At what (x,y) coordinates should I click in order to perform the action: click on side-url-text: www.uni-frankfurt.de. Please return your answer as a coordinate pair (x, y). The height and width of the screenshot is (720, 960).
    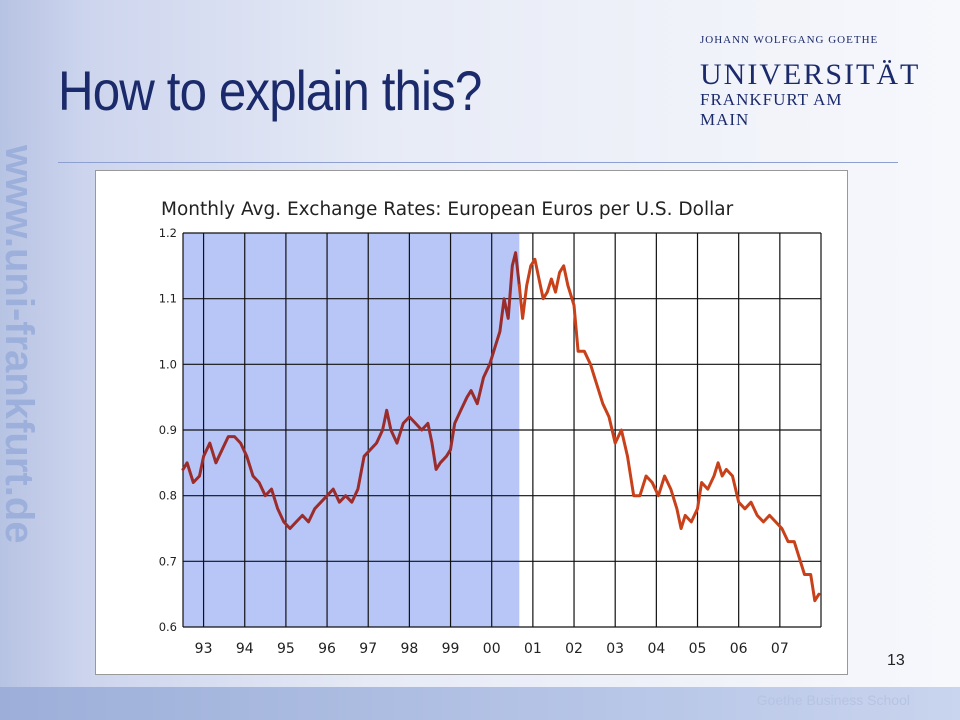
    Looking at the image, I should click on (20, 344).